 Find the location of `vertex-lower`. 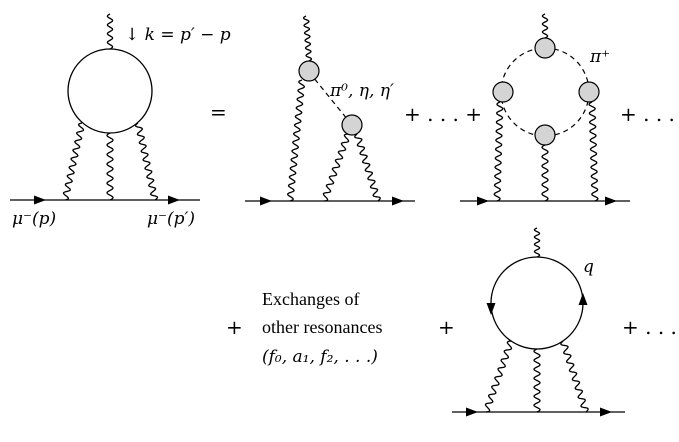

vertex-lower is located at coordinates (352, 125).